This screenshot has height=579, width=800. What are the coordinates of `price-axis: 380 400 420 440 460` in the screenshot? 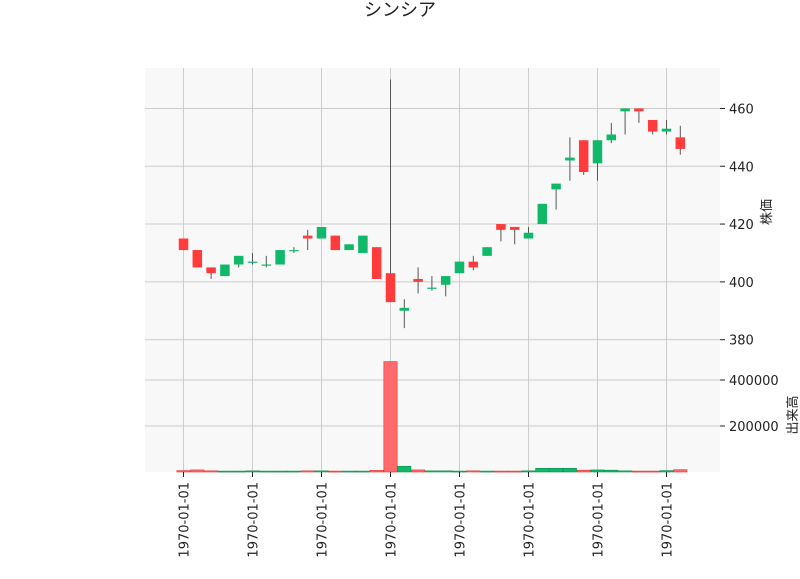 It's located at (737, 225).